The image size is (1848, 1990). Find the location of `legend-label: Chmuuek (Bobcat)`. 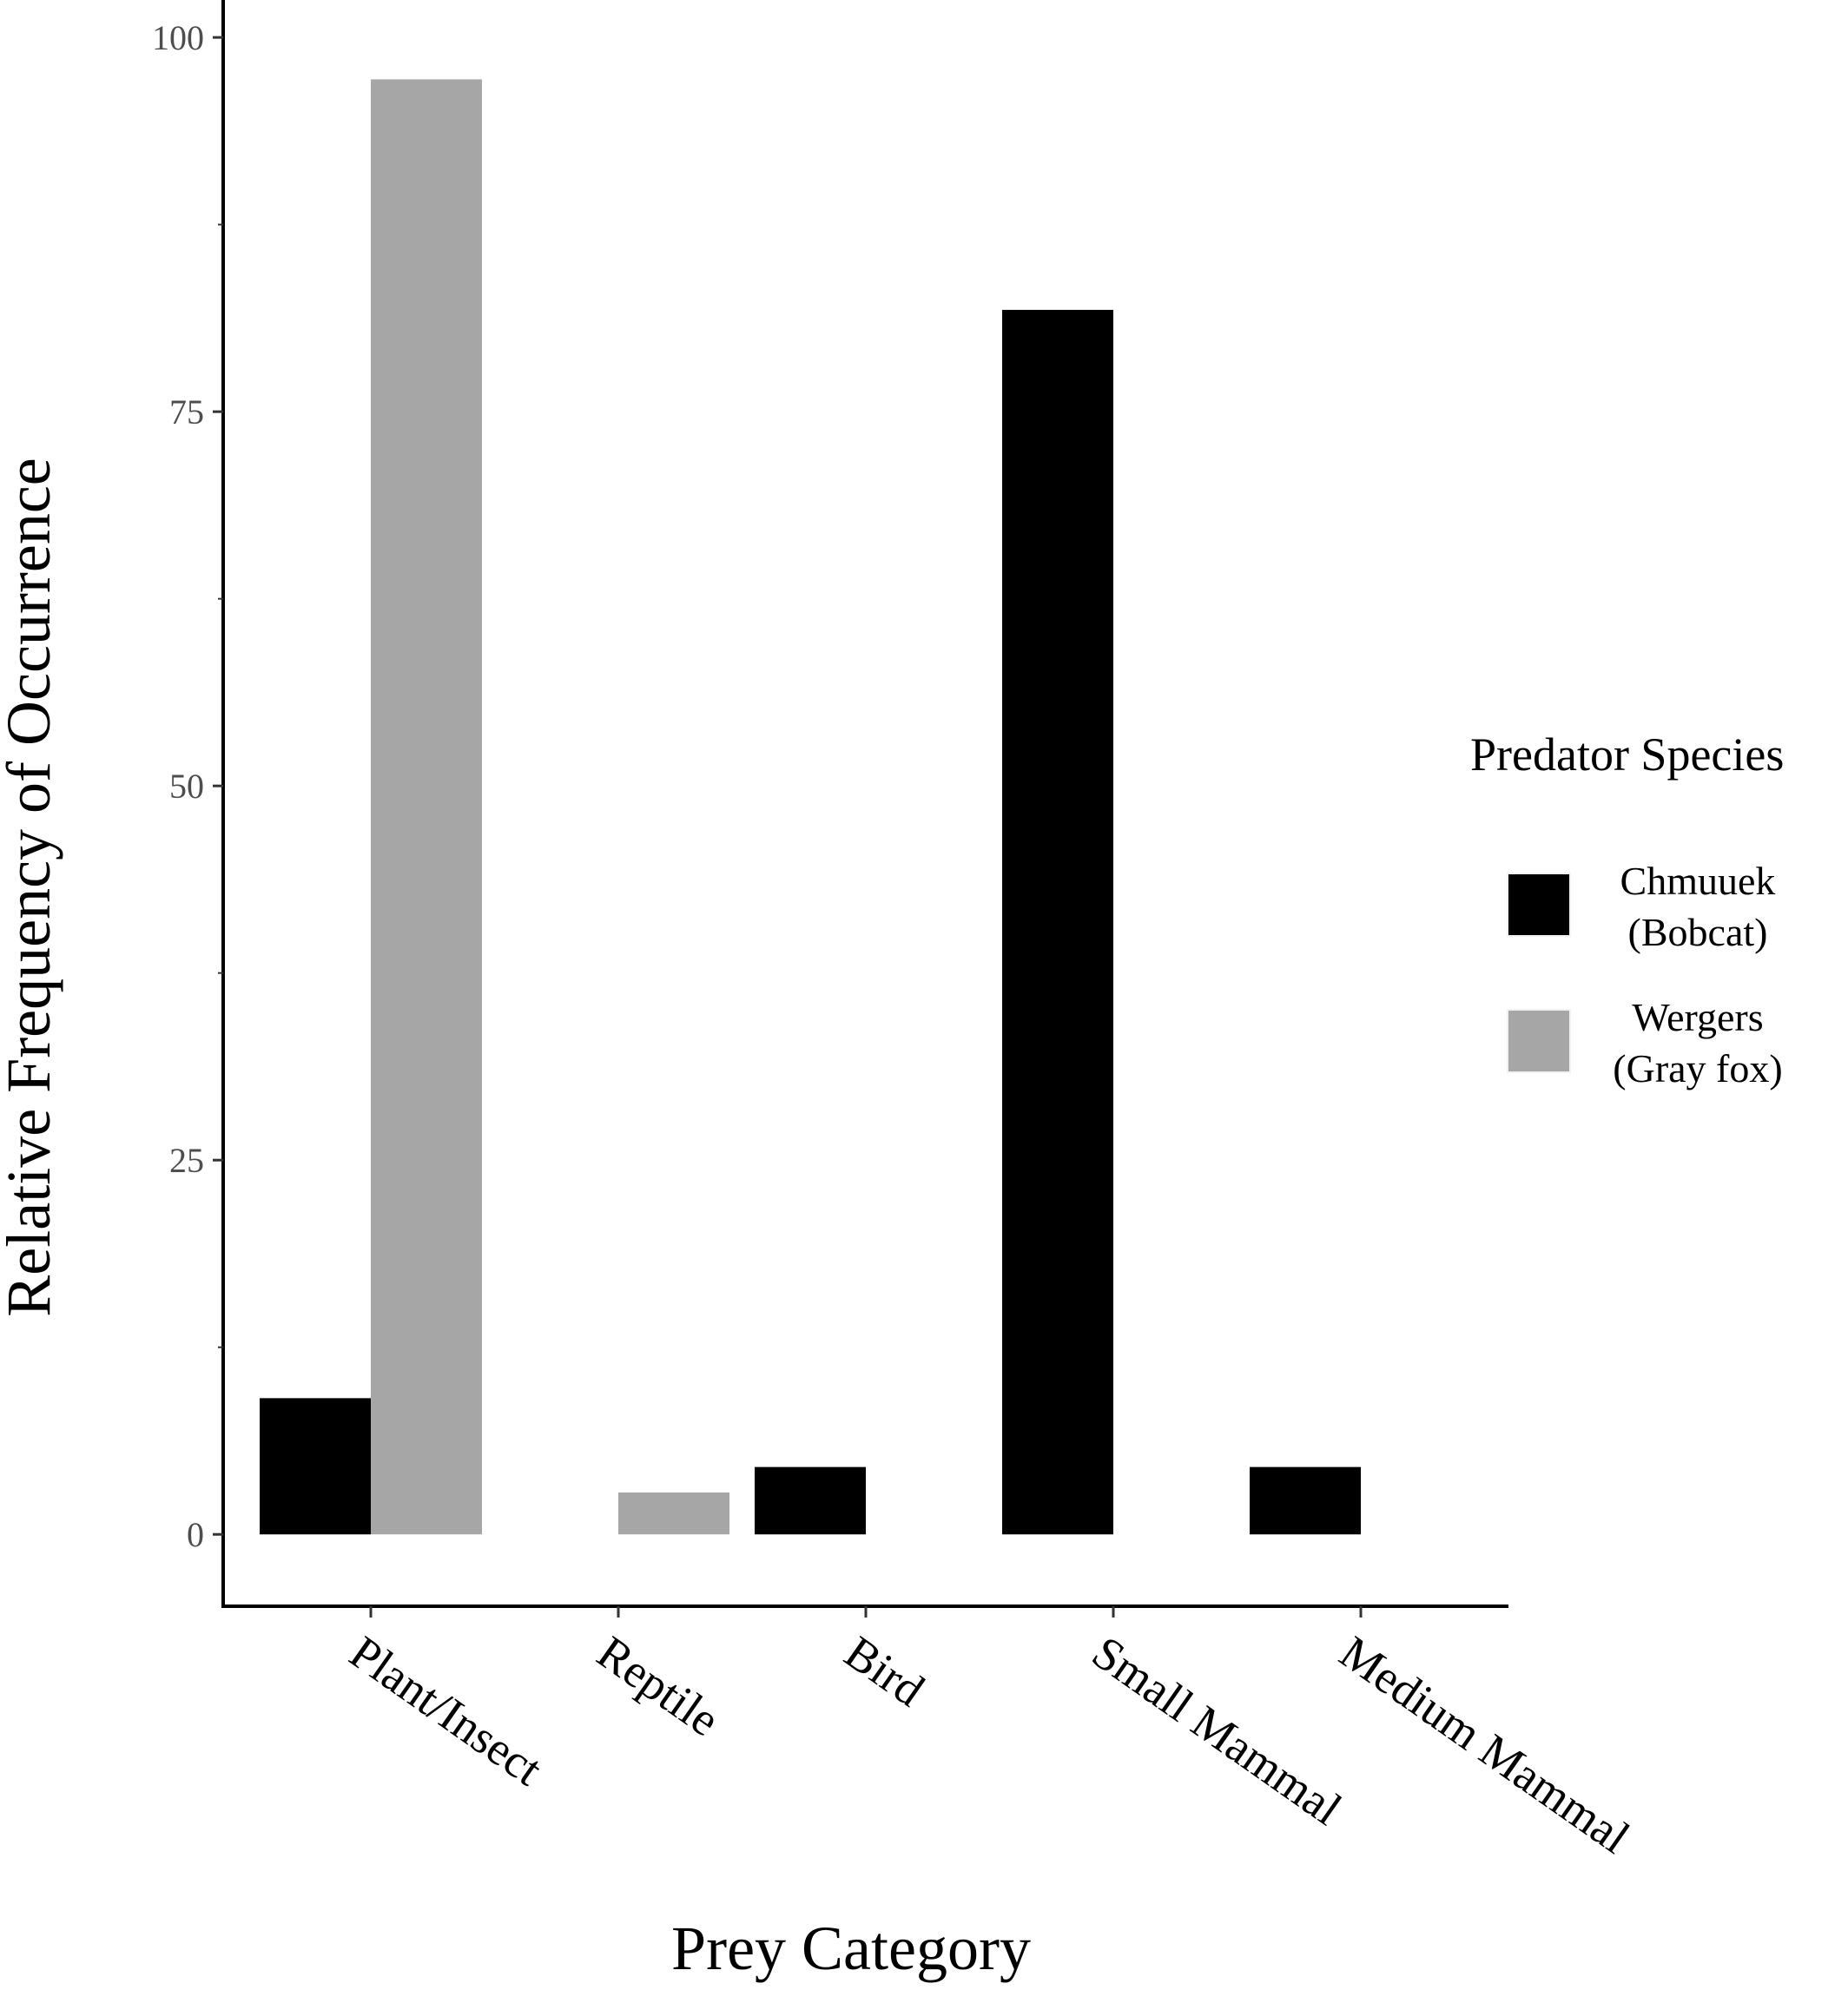

legend-label: Chmuuek (Bobcat) is located at coordinates (1698, 907).